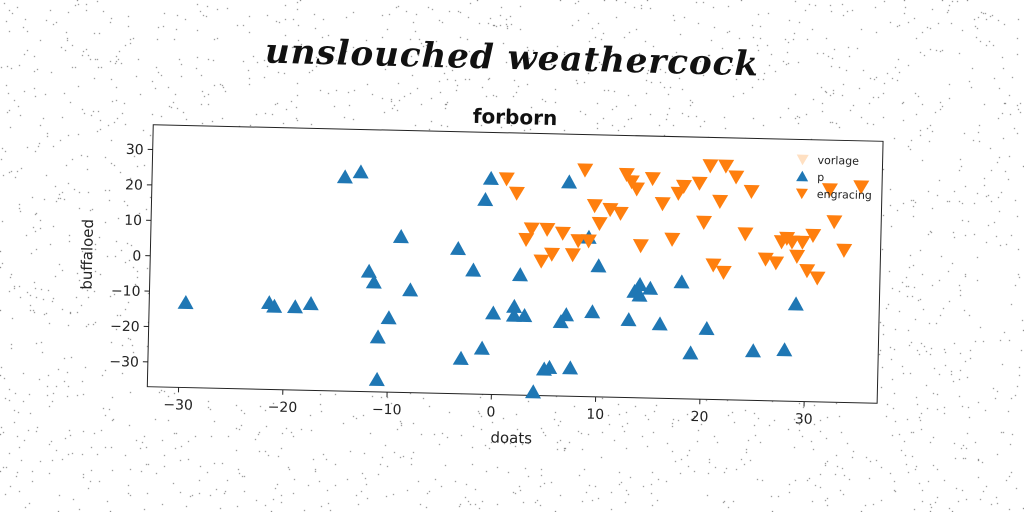 The image size is (1024, 512). Describe the element at coordinates (134, 185) in the screenshot. I see `y-tick-label: 20` at that location.